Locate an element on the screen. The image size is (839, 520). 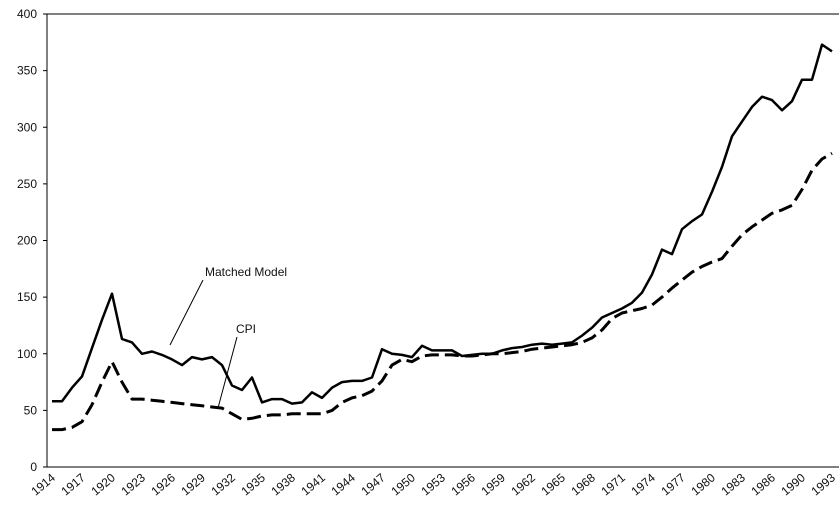
x-tick-label: 1941 is located at coordinates (313, 484).